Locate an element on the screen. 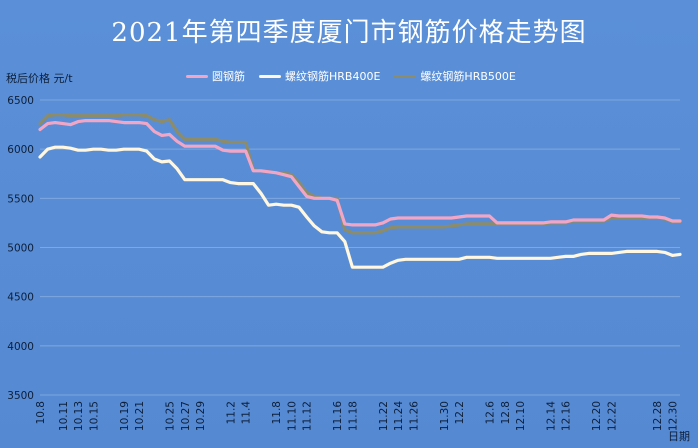  y-tick-label: 4500 is located at coordinates (20, 298).